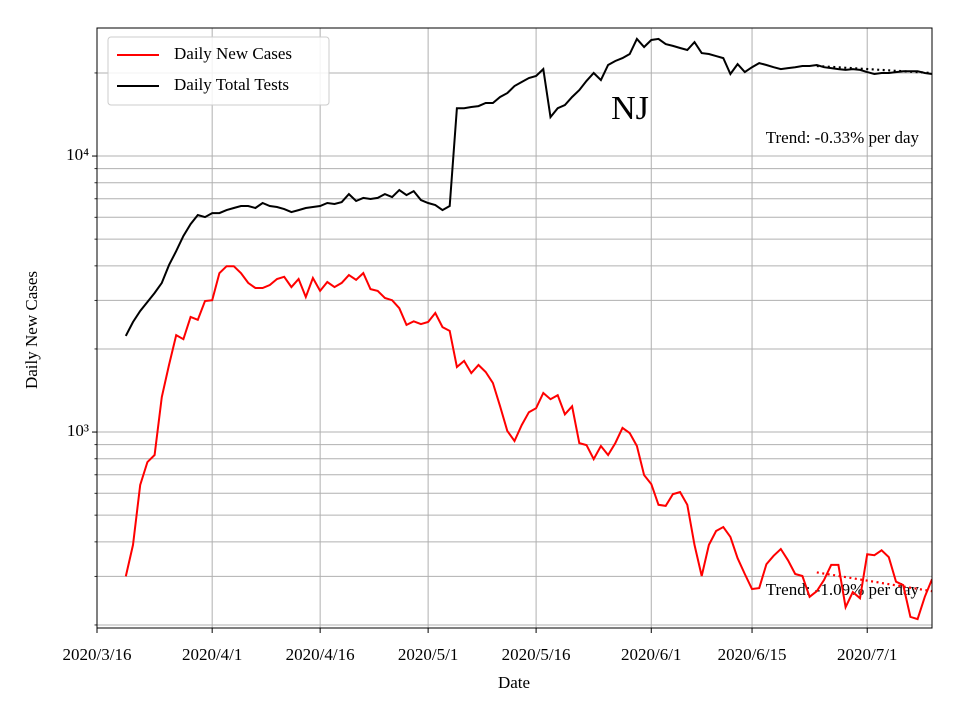 Image resolution: width=960 pixels, height=720 pixels. Describe the element at coordinates (630, 108) in the screenshot. I see `chart-title: NJ` at that location.